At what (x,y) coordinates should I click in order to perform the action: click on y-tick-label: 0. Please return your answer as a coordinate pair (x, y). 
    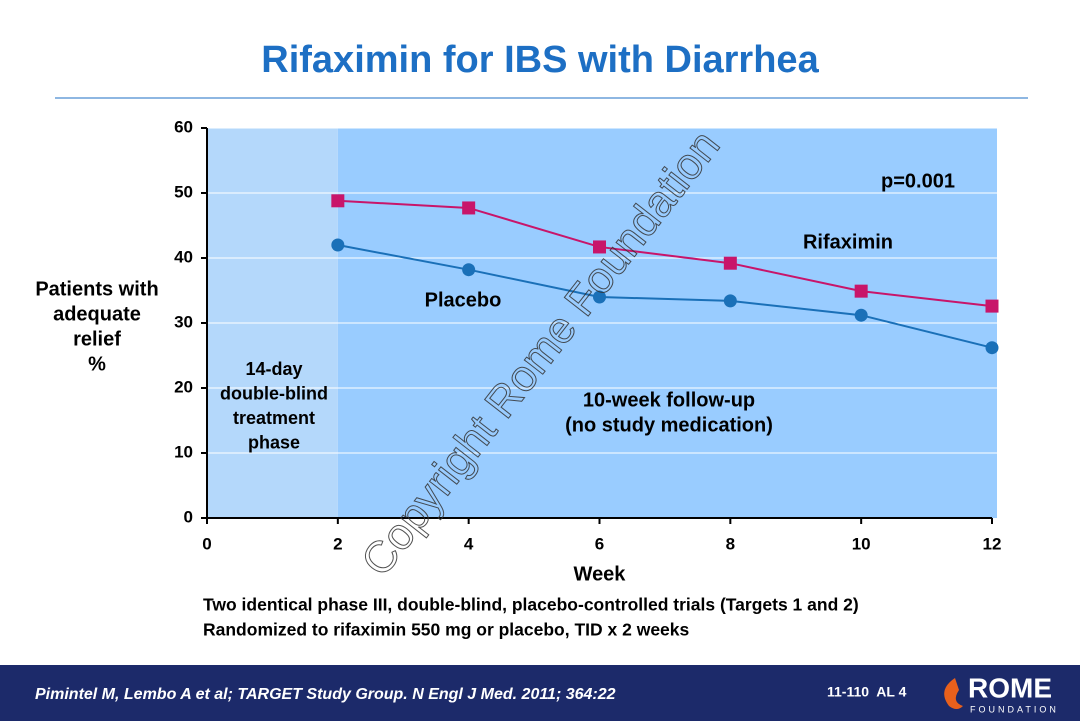
    Looking at the image, I should click on (188, 516).